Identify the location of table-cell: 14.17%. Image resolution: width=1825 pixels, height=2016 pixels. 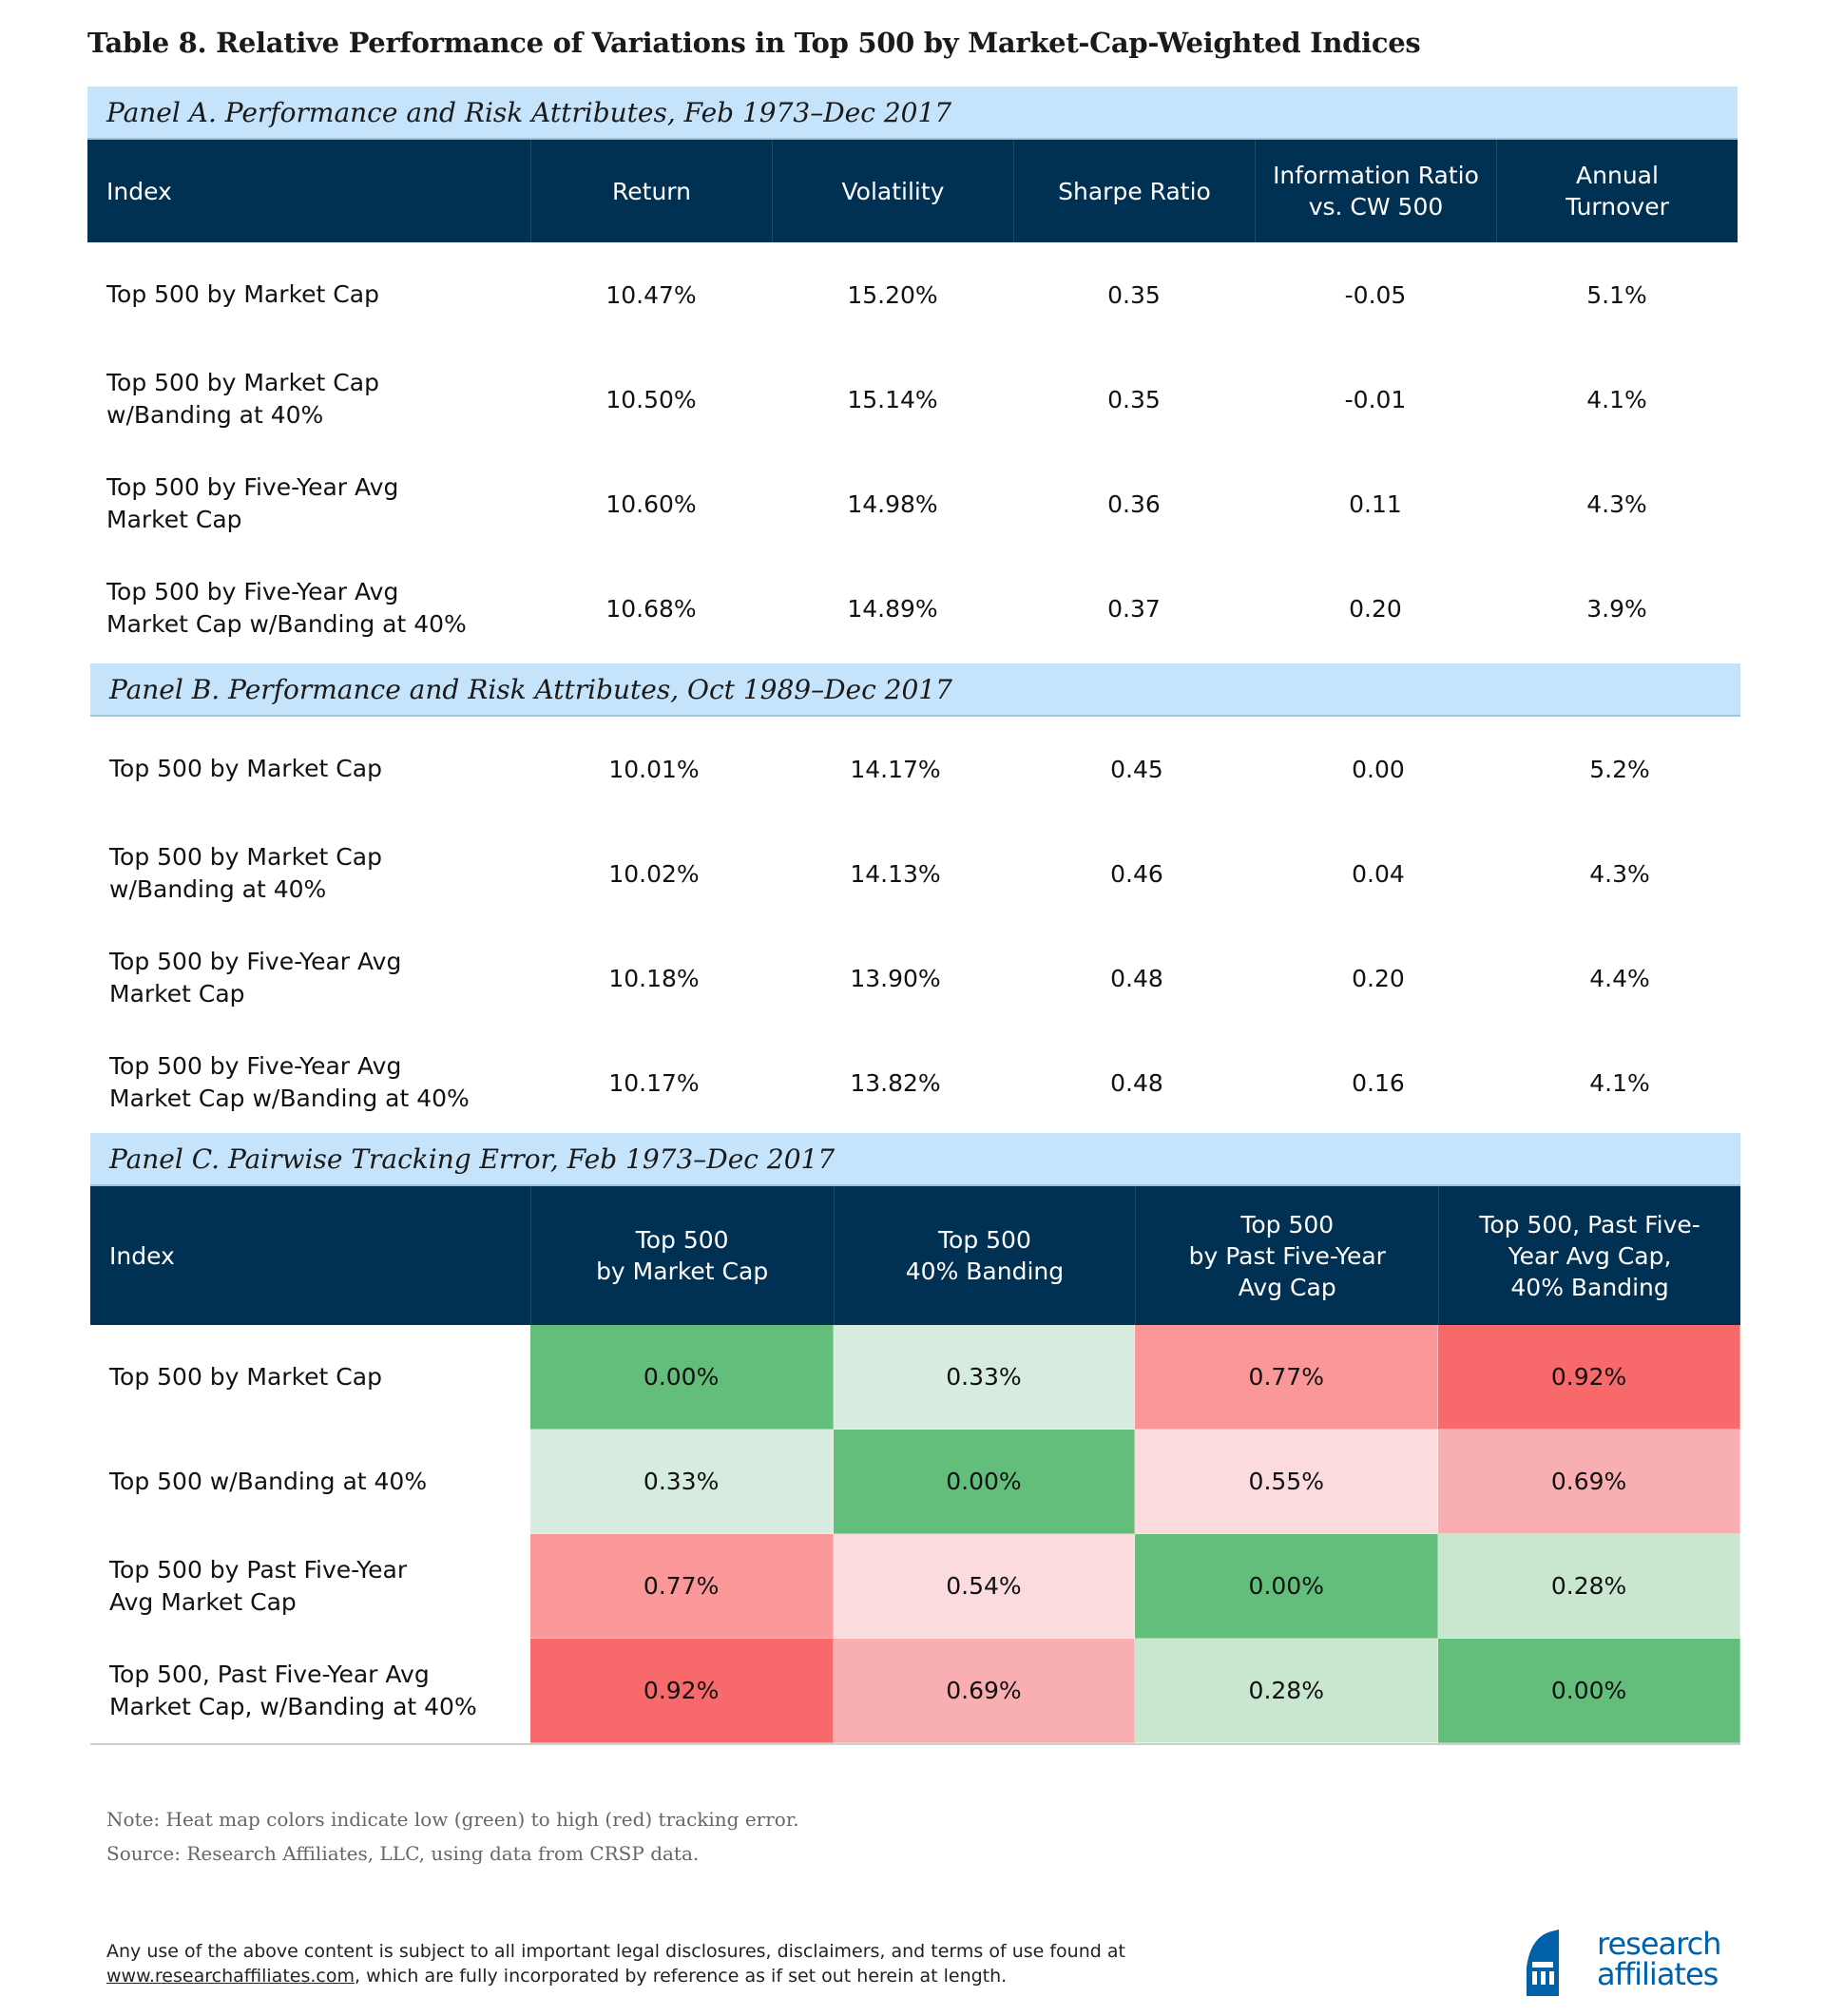
(895, 769).